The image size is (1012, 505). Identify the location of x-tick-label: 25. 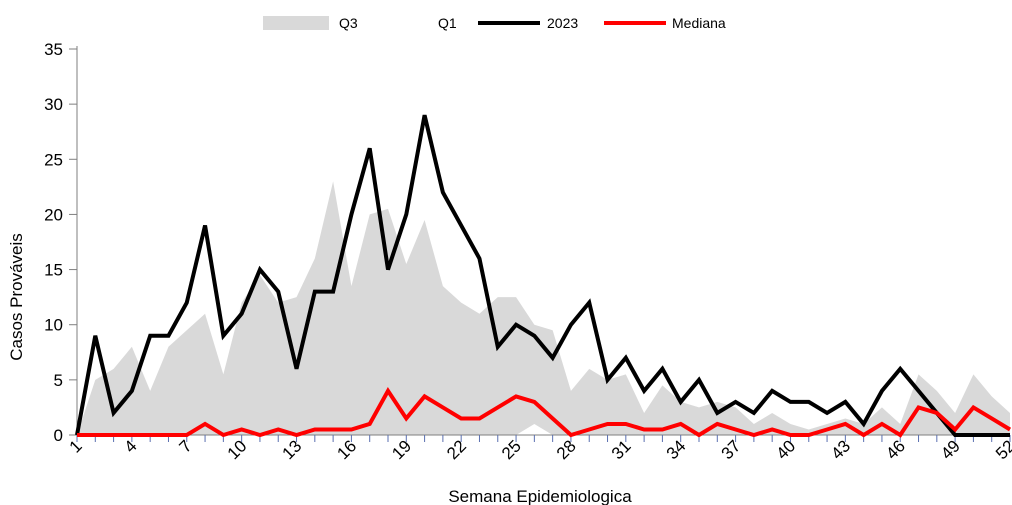
(511, 449).